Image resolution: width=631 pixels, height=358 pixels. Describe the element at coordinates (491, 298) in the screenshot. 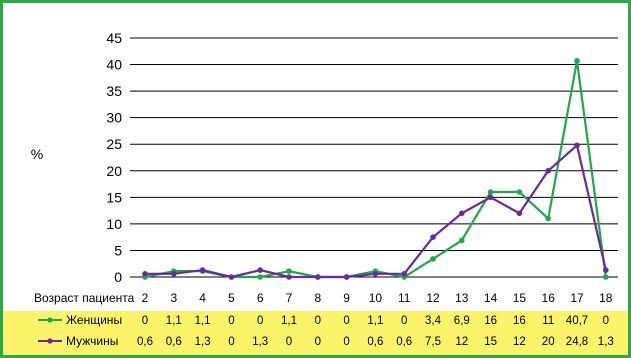

I see `x-tick-label: 14` at that location.